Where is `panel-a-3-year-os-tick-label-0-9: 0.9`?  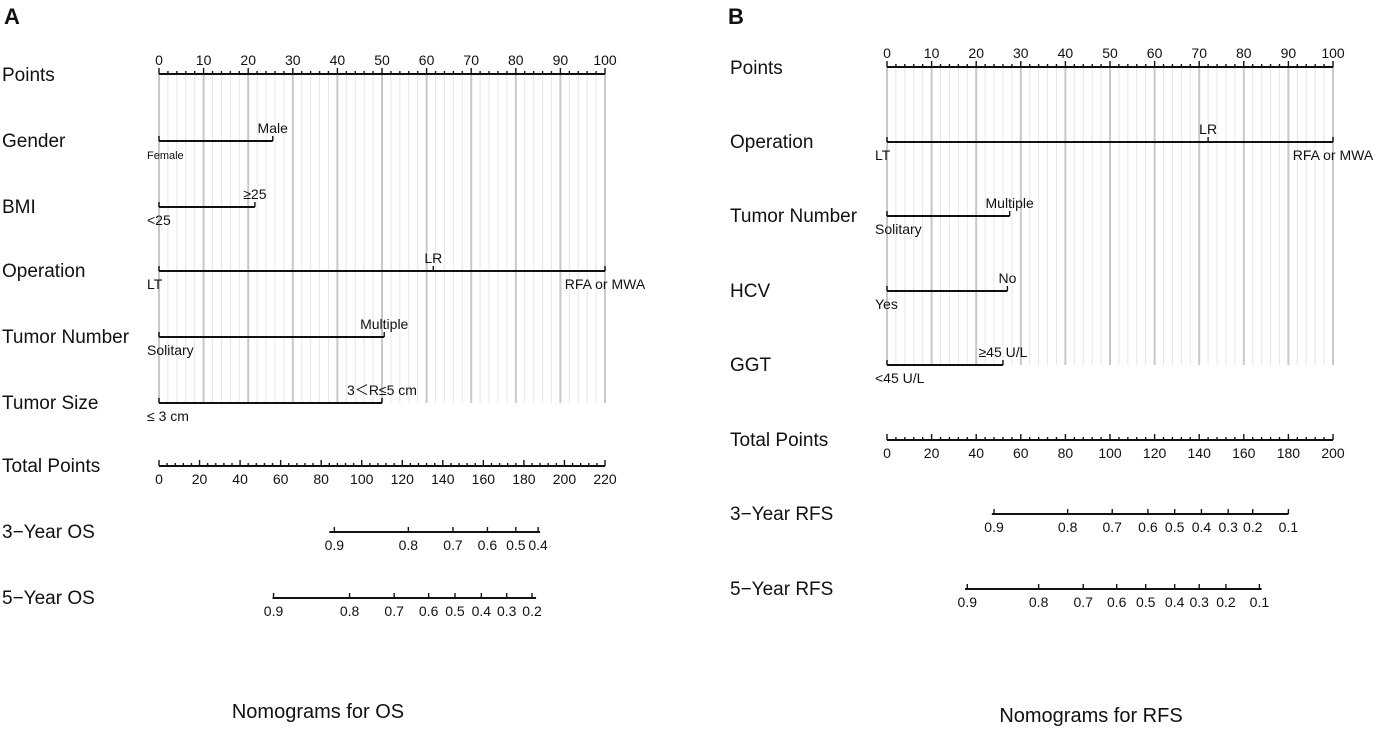 panel-a-3-year-os-tick-label-0-9: 0.9 is located at coordinates (335, 545).